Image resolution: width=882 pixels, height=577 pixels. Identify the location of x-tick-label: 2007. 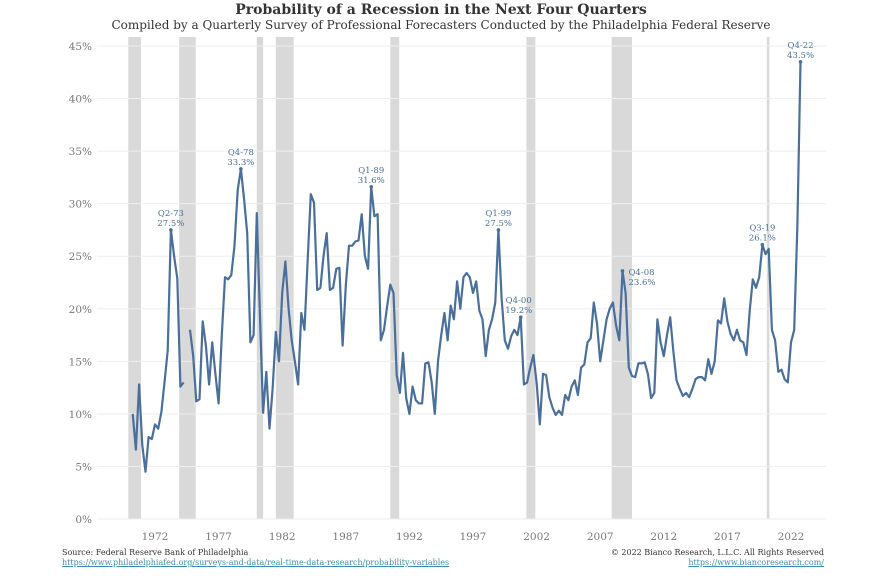
(600, 537).